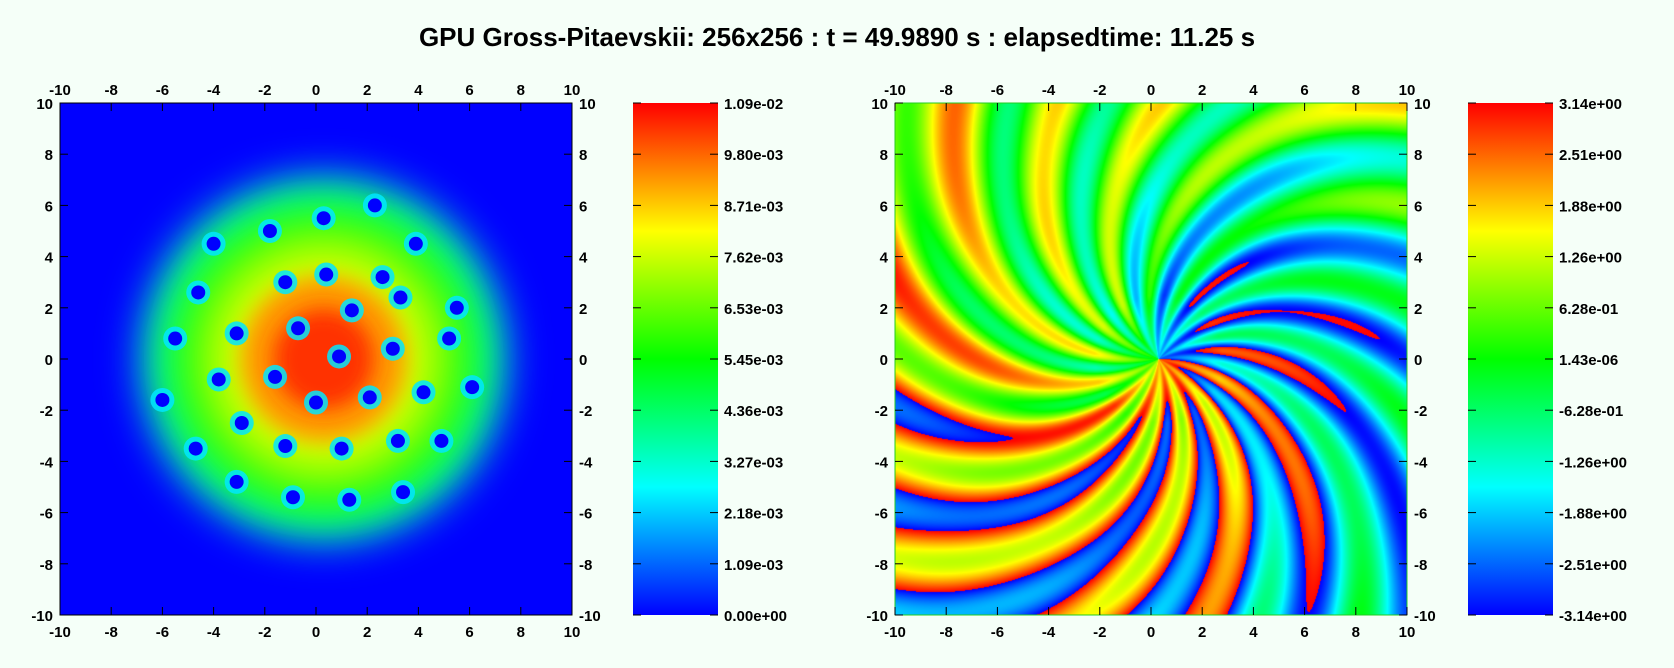 The width and height of the screenshot is (1674, 668). What do you see at coordinates (1151, 632) in the screenshot?
I see `phase-xtick-label-bottom: 0` at bounding box center [1151, 632].